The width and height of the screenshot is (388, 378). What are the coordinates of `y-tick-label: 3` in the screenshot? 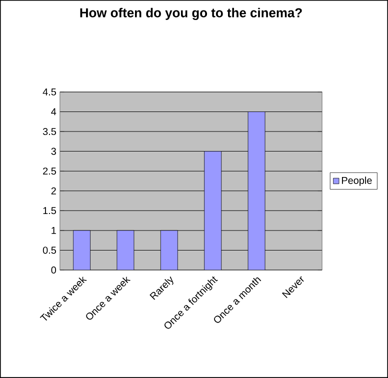 It's located at (53, 151).